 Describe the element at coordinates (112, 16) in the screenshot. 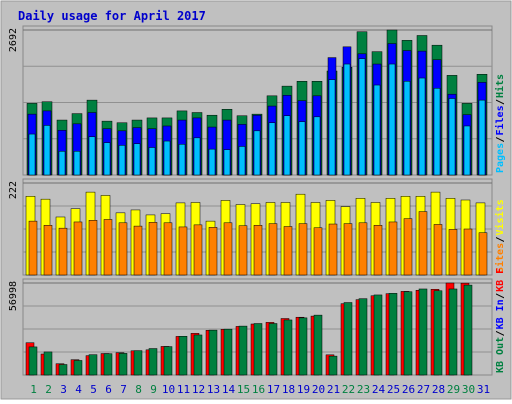

I see `chart-title: Daily usage for April 2017` at that location.